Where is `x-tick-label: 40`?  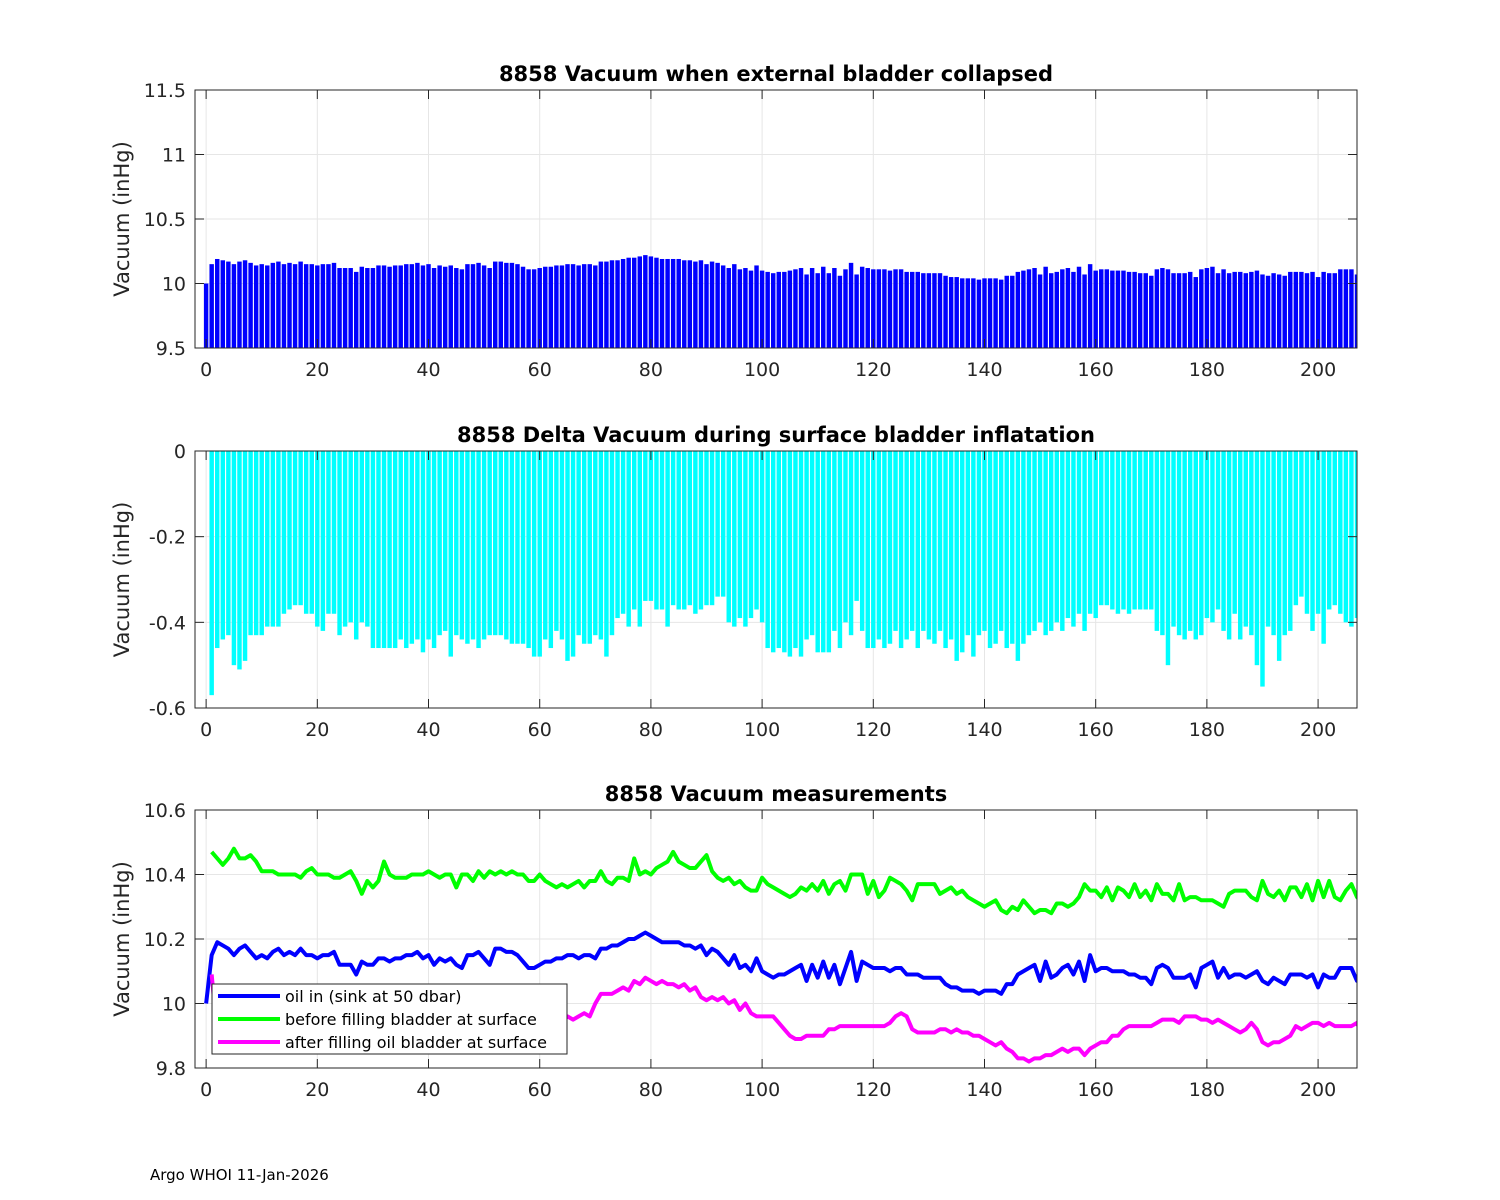 x-tick-label: 40 is located at coordinates (428, 1090).